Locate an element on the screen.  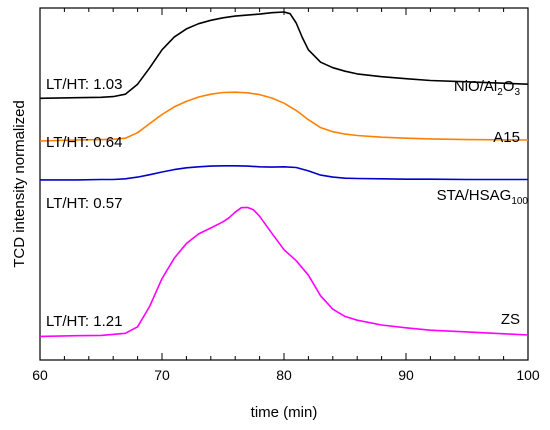
x-tick-labels: 60 70 80 90 100 is located at coordinates (286, 375).